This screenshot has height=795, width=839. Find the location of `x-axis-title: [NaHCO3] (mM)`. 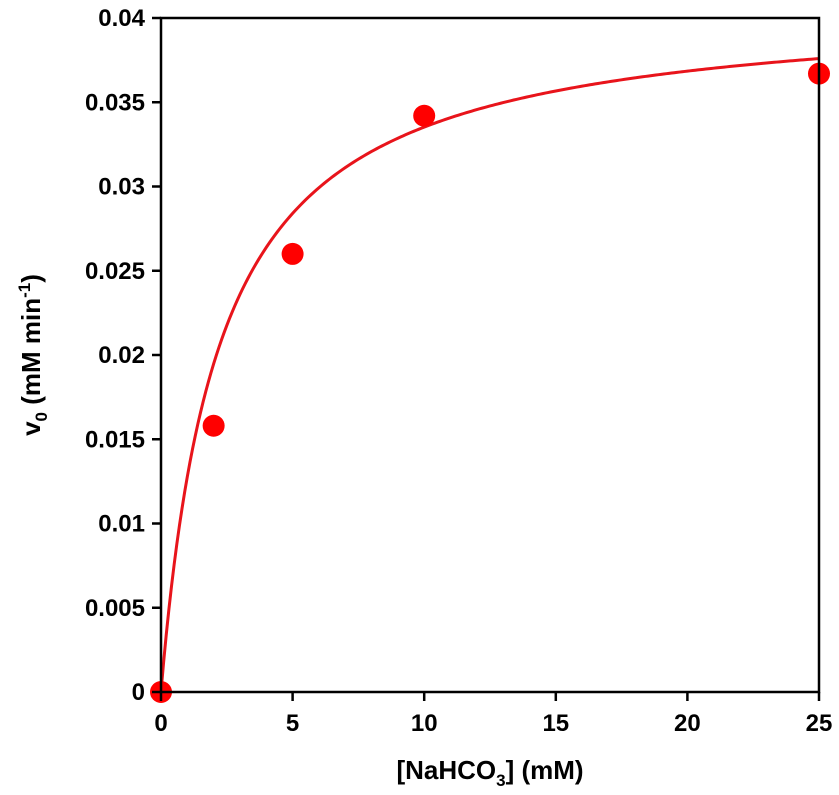

x-axis-title: [NaHCO3] (mM) is located at coordinates (489, 772).